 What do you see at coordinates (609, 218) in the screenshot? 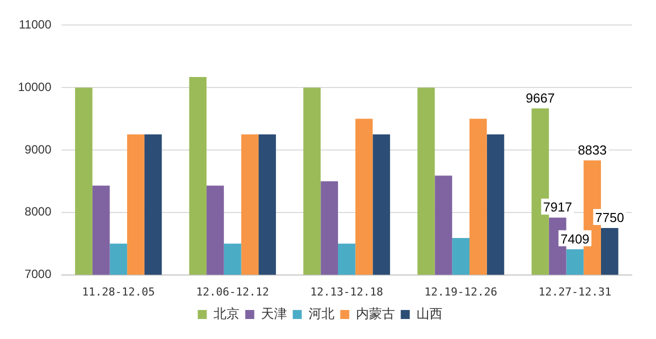
I see `data-label: 7750` at bounding box center [609, 218].